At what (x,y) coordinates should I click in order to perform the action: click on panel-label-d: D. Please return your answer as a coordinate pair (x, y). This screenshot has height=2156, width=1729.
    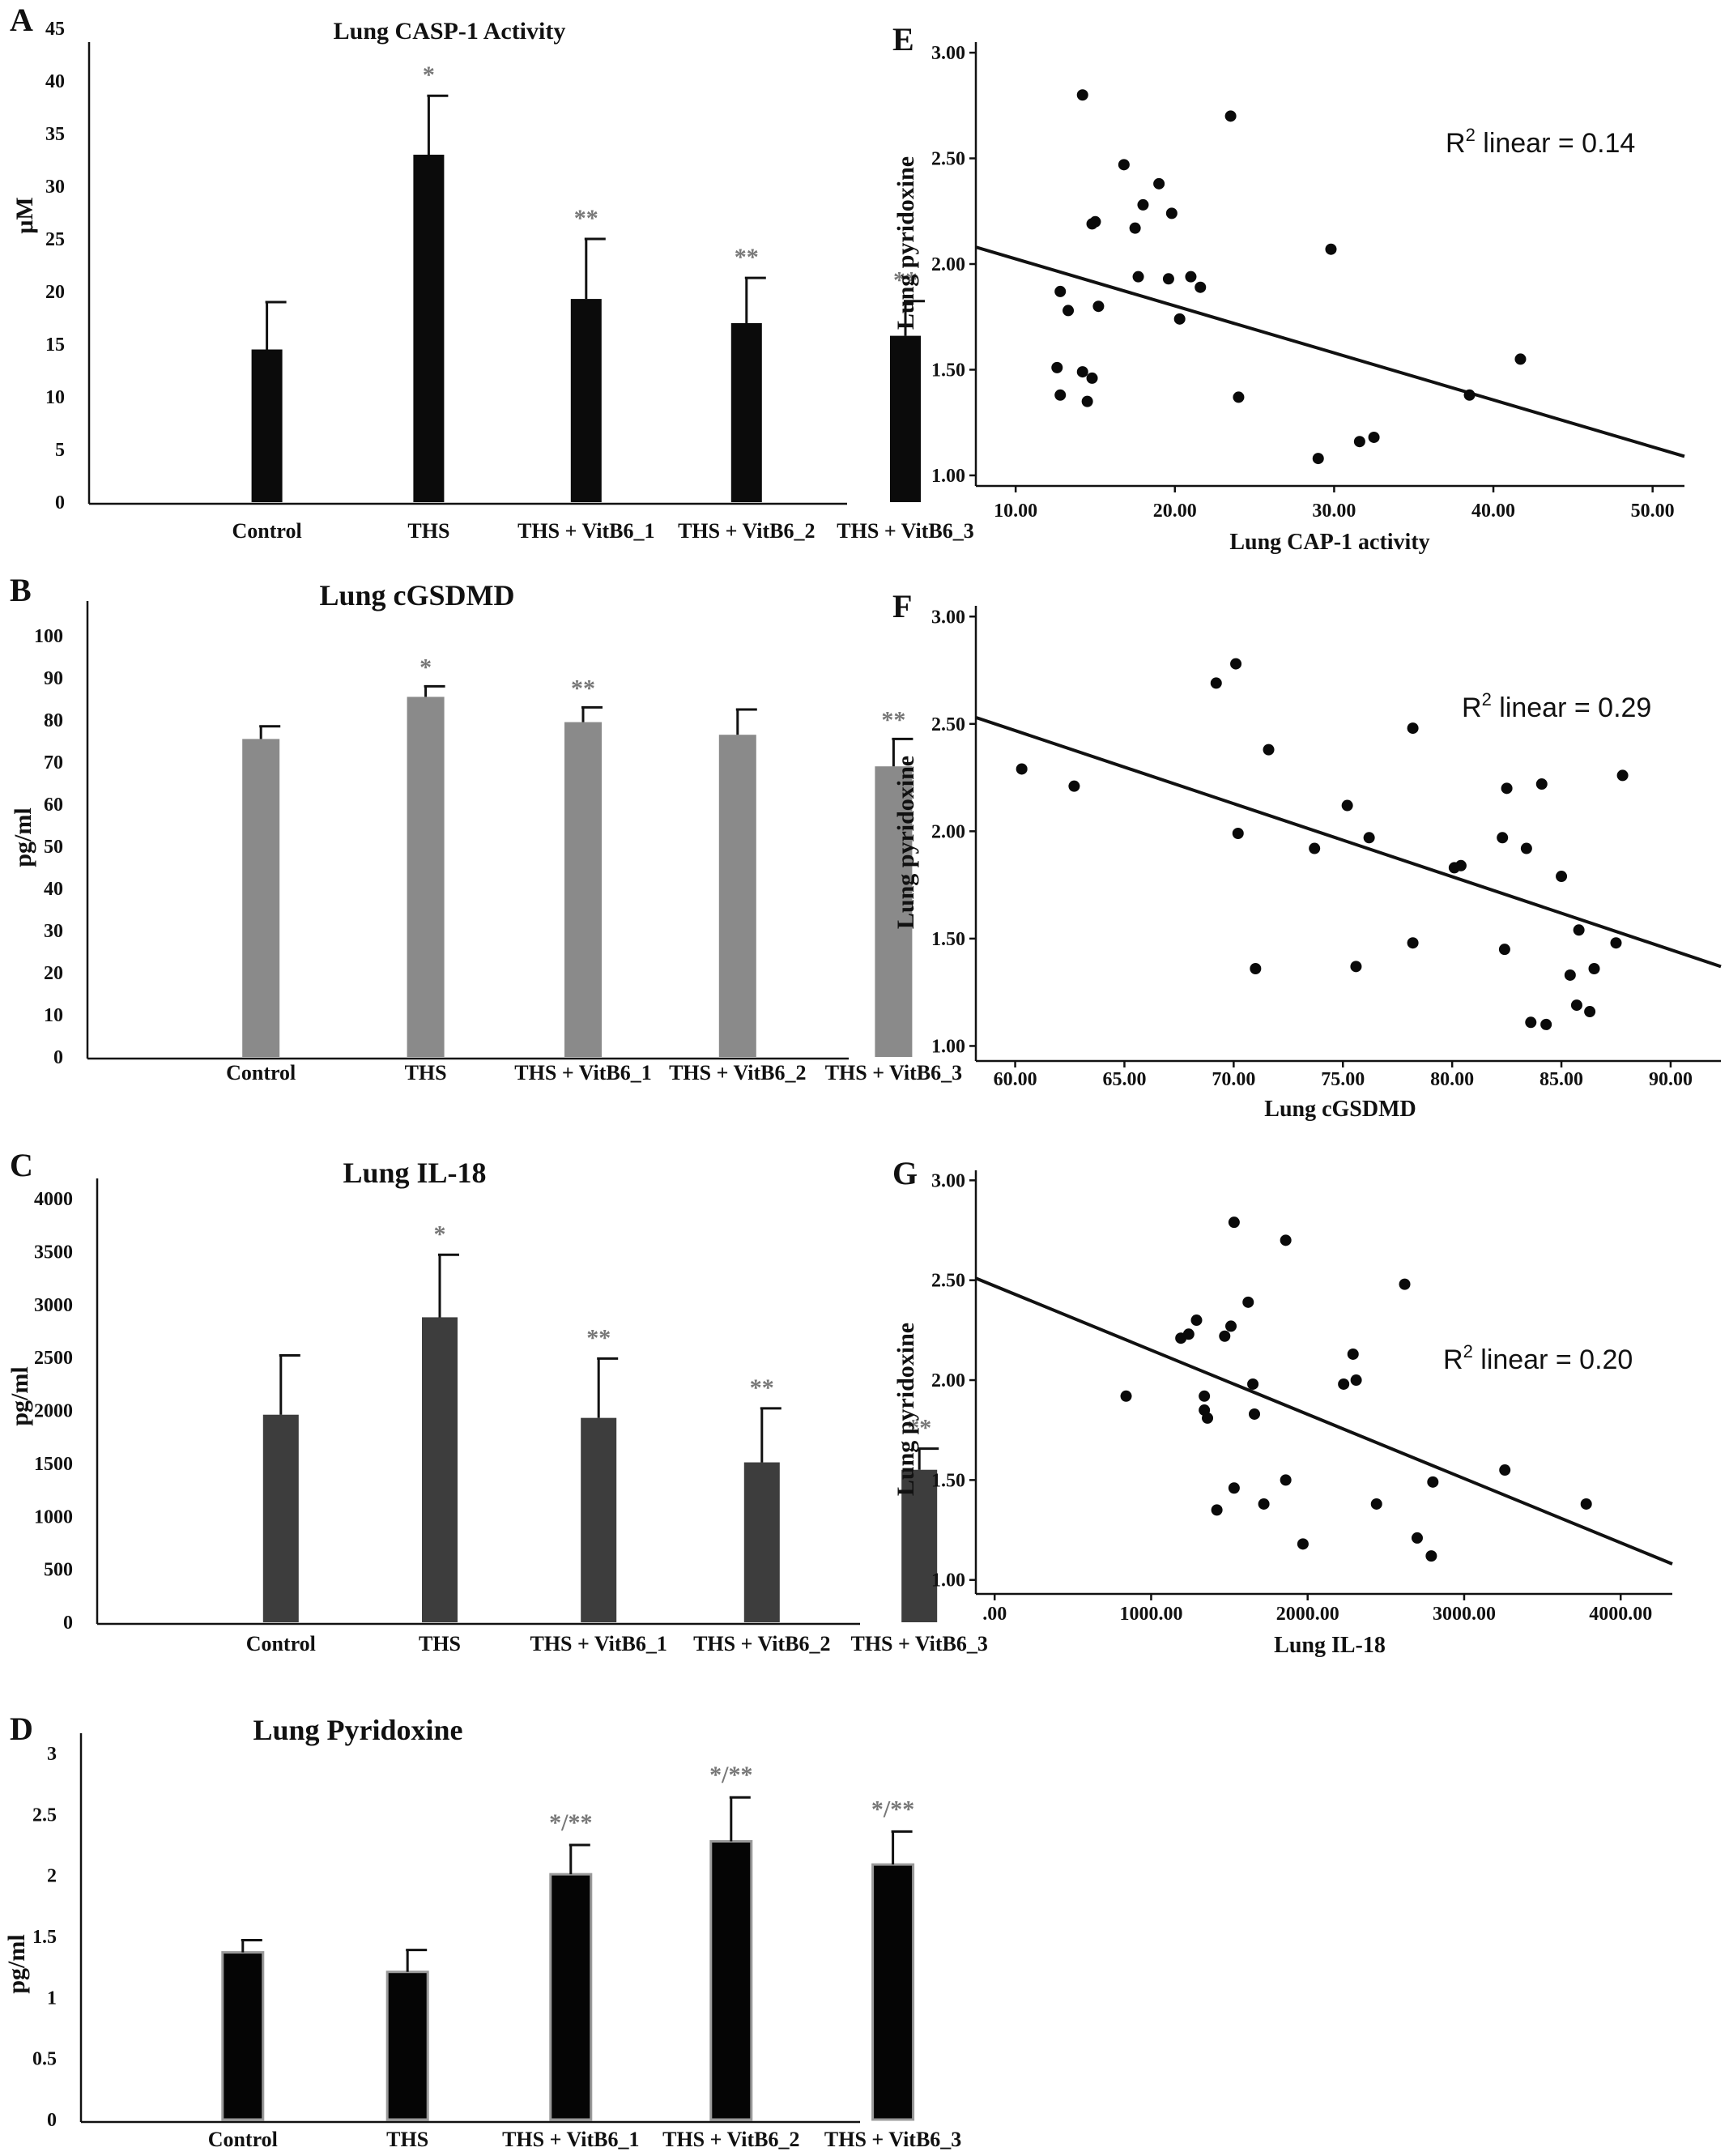
    Looking at the image, I should click on (21, 1729).